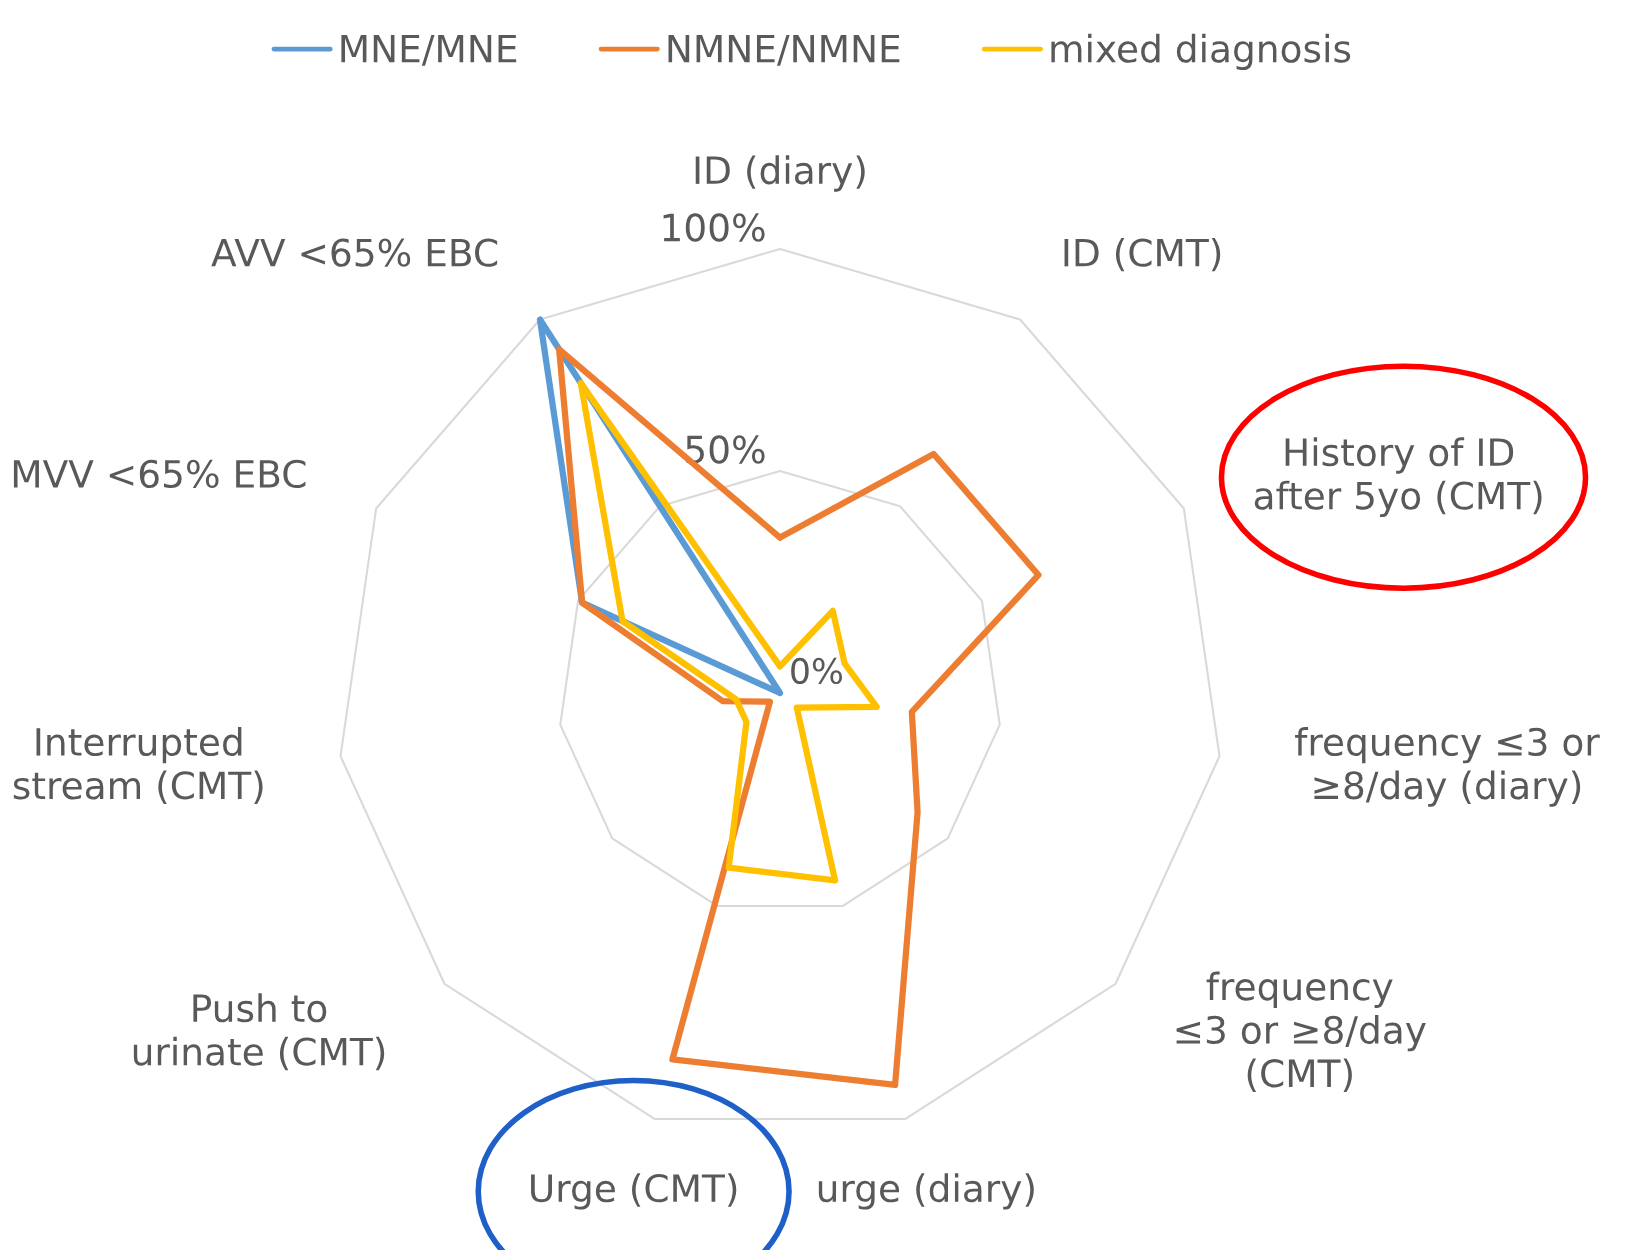  What do you see at coordinates (634, 1191) in the screenshot?
I see `spoke-label: Urge (CMT)` at bounding box center [634, 1191].